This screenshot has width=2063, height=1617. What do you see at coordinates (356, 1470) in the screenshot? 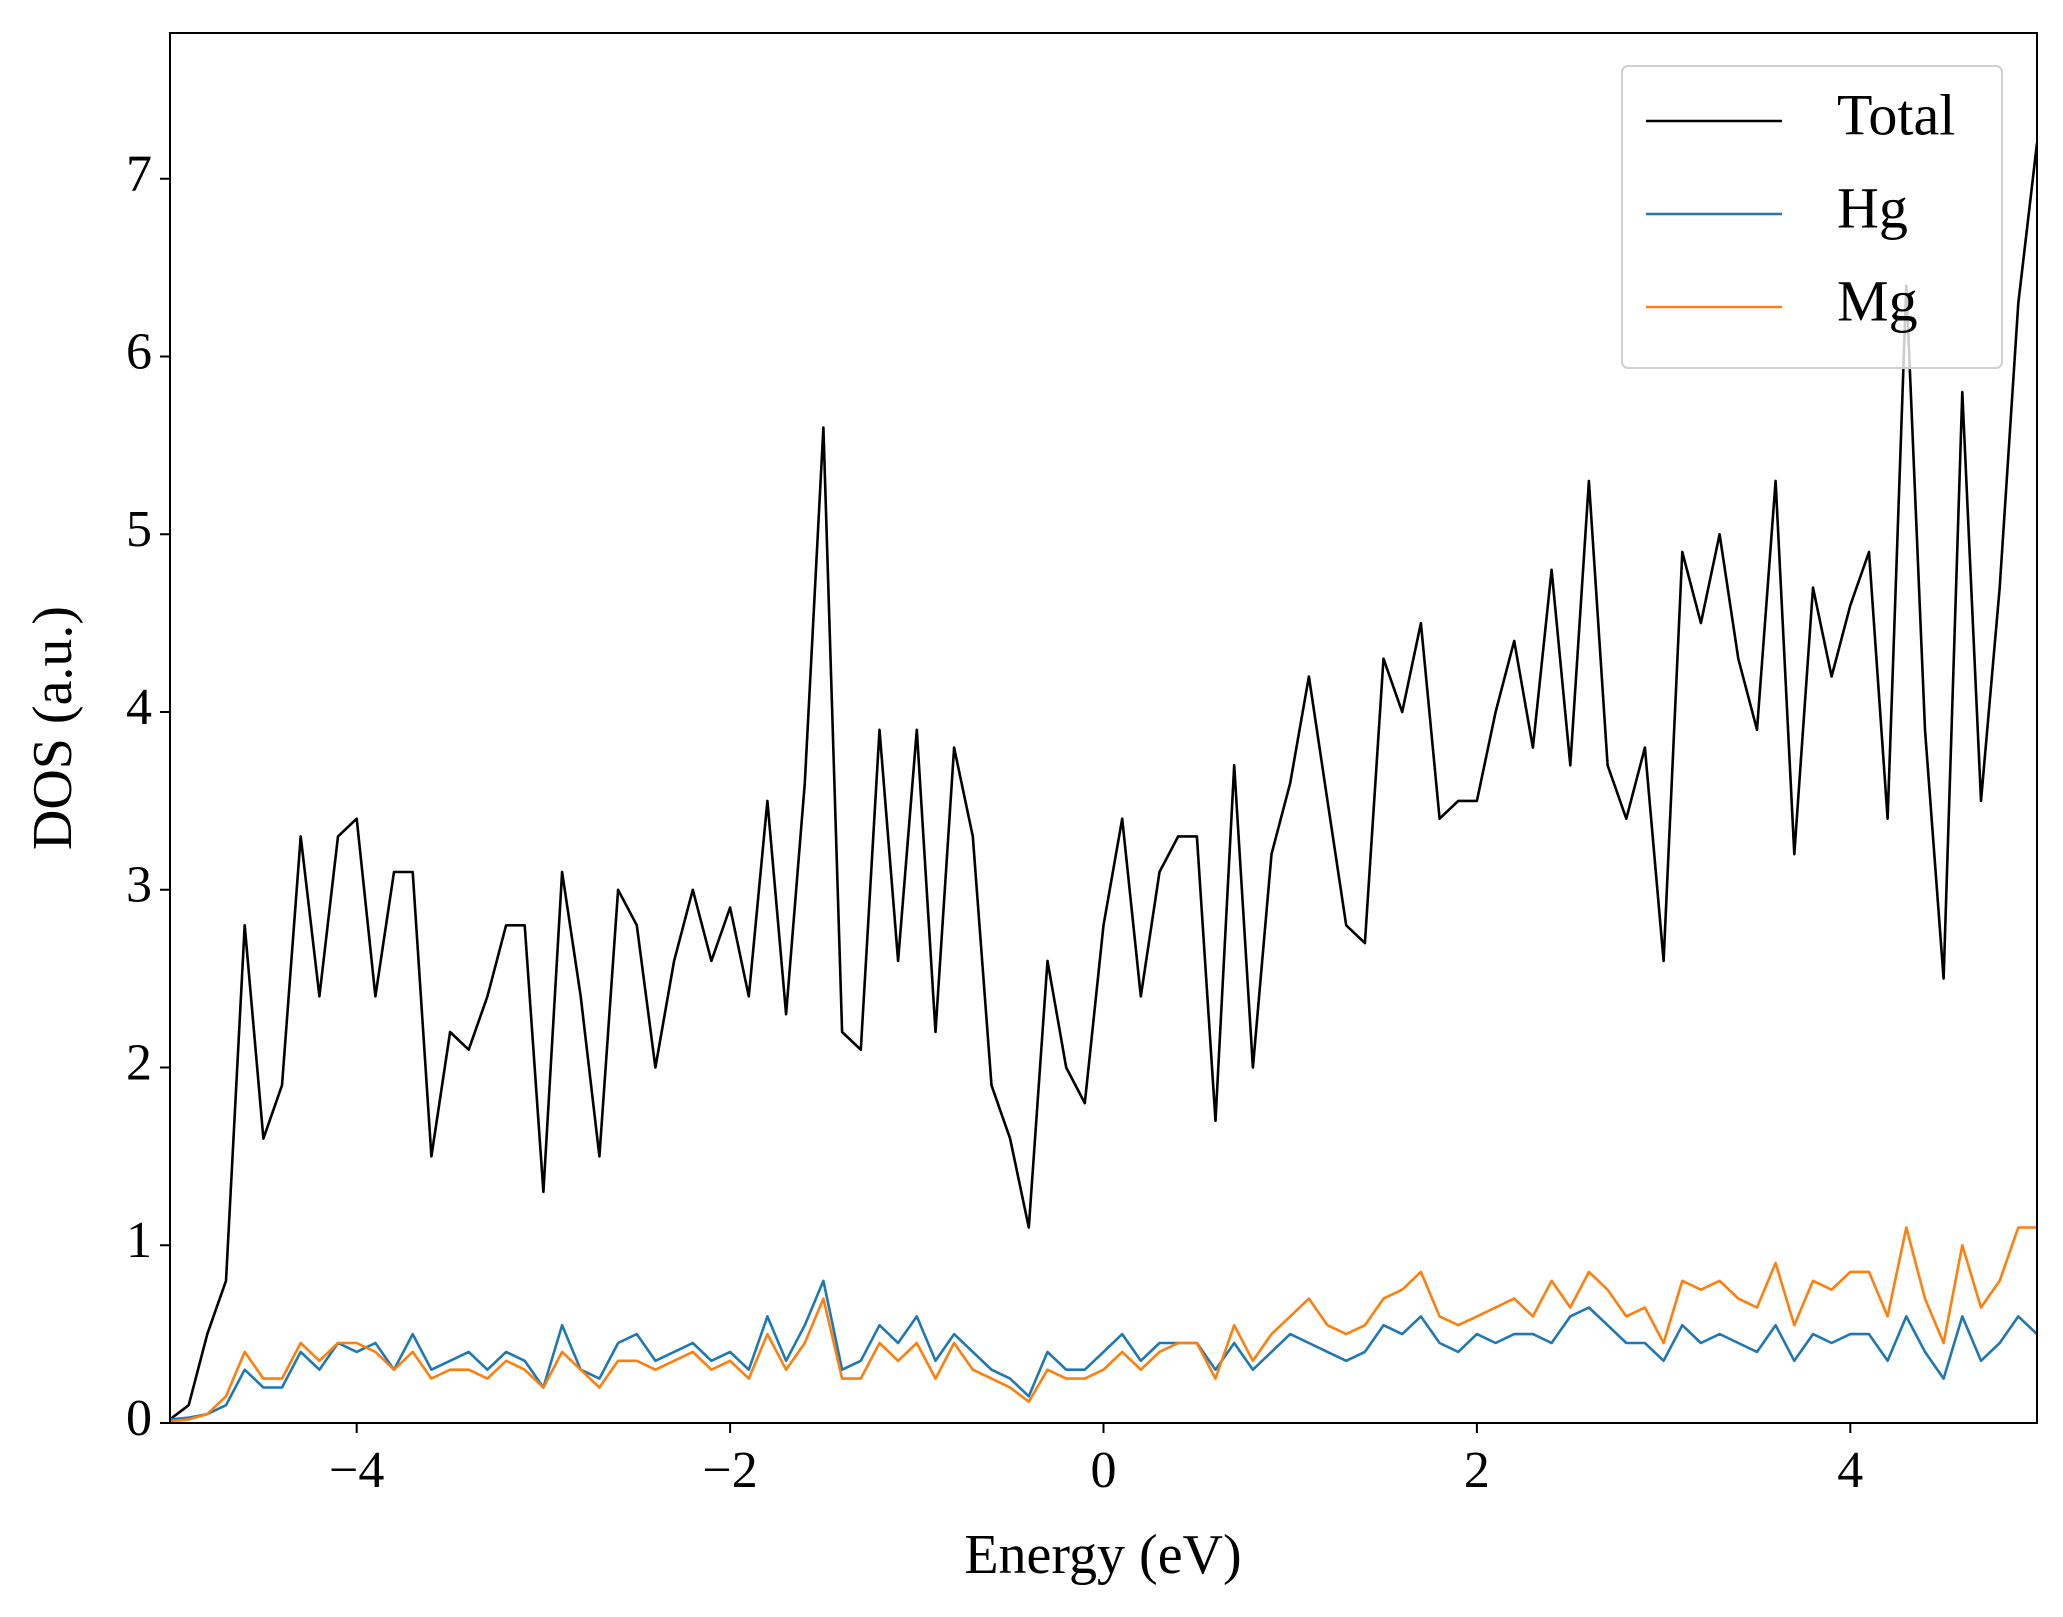
I see `x-tick-label: −4` at bounding box center [356, 1470].